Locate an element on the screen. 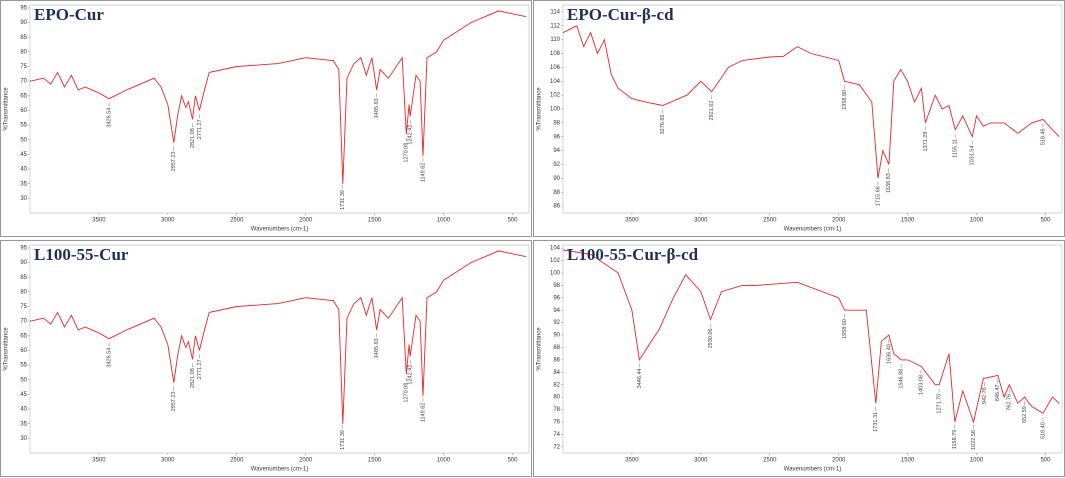 The image size is (1065, 478). peak-label: 1715.66 is located at coordinates (878, 196).